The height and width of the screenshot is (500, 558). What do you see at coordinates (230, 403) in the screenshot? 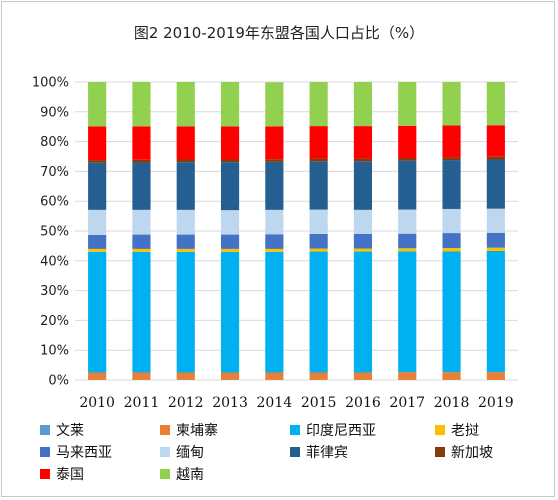
I see `x-tick-label: 2013` at bounding box center [230, 403].